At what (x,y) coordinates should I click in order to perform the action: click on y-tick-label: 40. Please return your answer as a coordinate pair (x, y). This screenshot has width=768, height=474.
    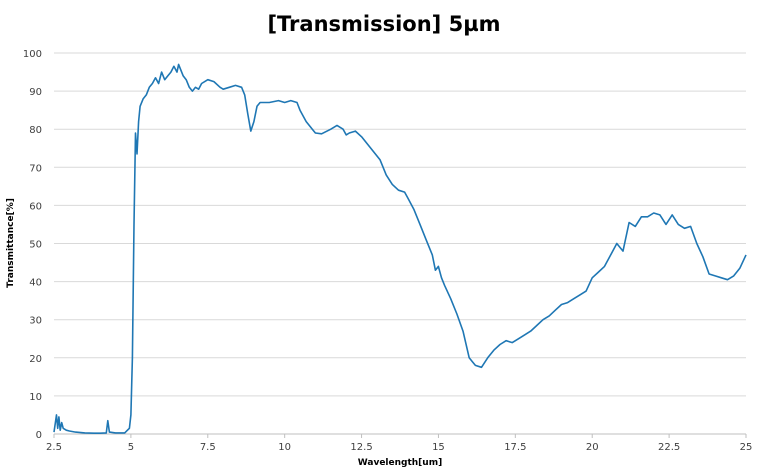
    Looking at the image, I should click on (35, 283).